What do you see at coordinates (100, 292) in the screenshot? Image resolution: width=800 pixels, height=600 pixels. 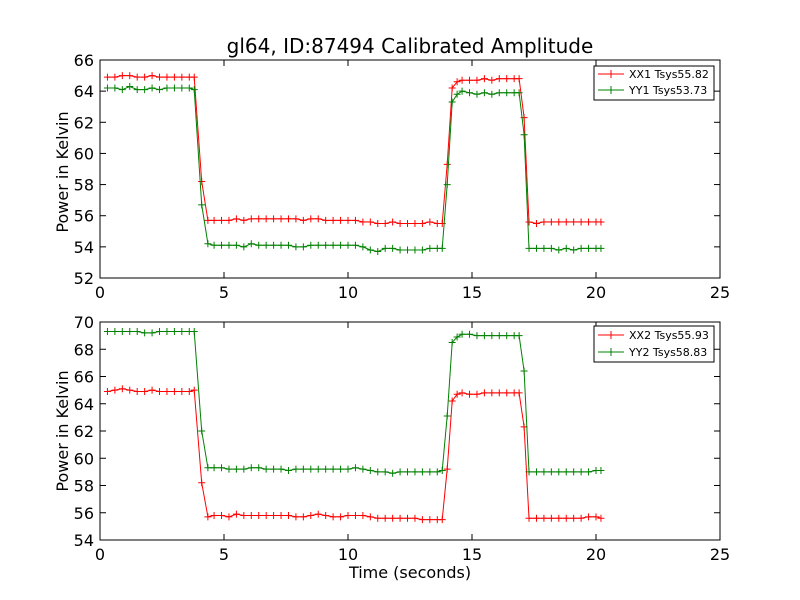 I see `top-x-tick-label: 0` at bounding box center [100, 292].